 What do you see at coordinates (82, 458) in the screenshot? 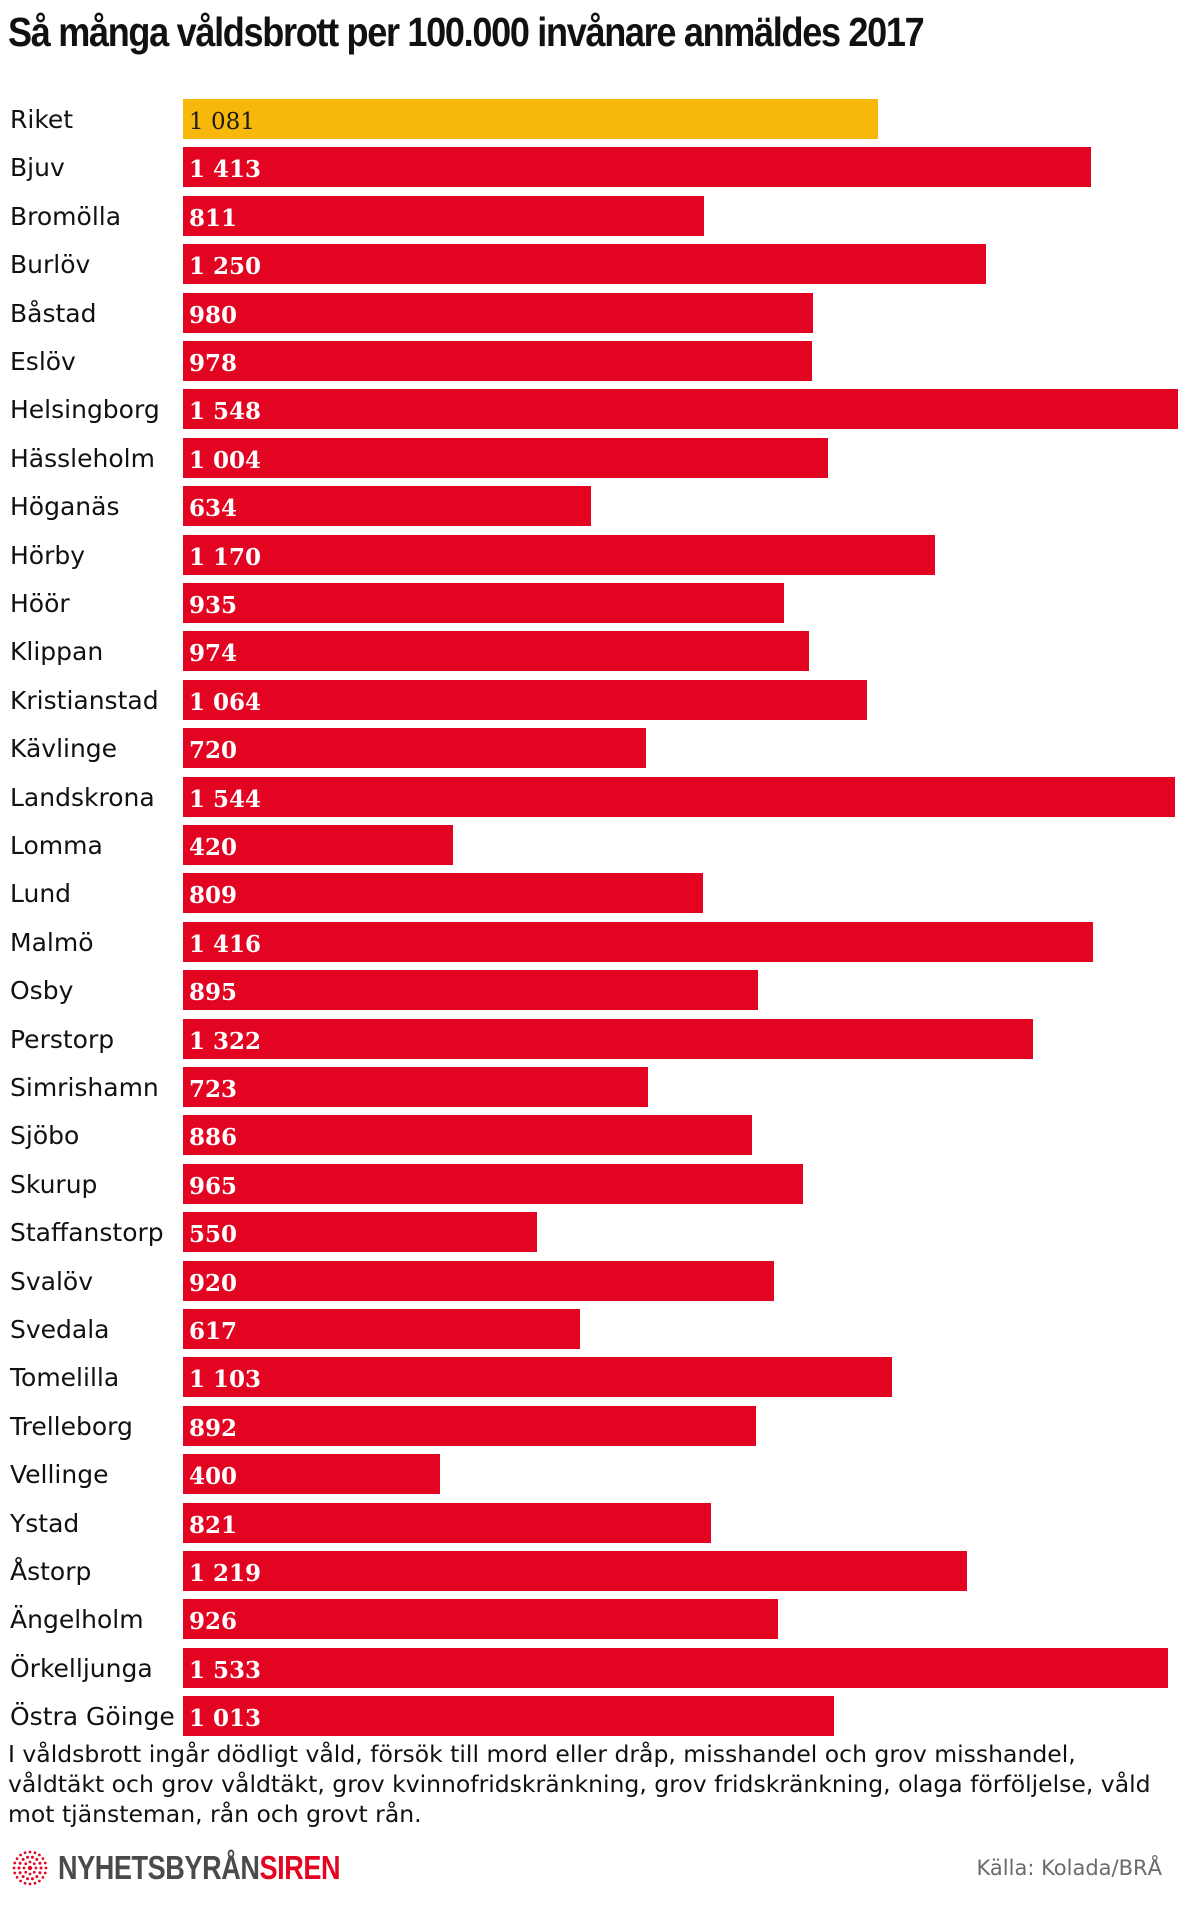
I see `category-label: Hässleholm` at bounding box center [82, 458].